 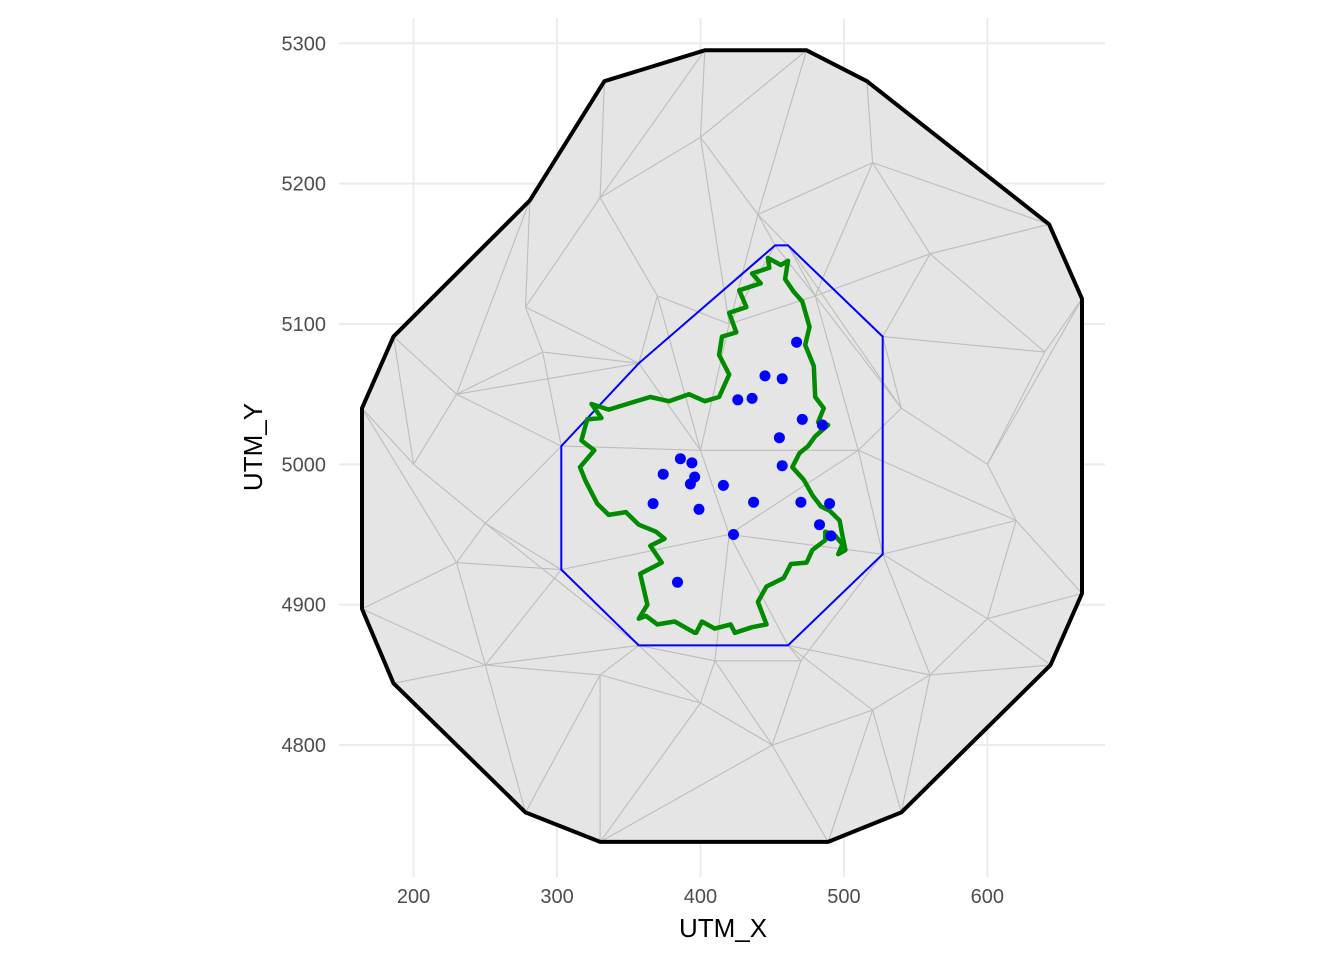 What do you see at coordinates (843, 897) in the screenshot?
I see `x-tick-label: 500` at bounding box center [843, 897].